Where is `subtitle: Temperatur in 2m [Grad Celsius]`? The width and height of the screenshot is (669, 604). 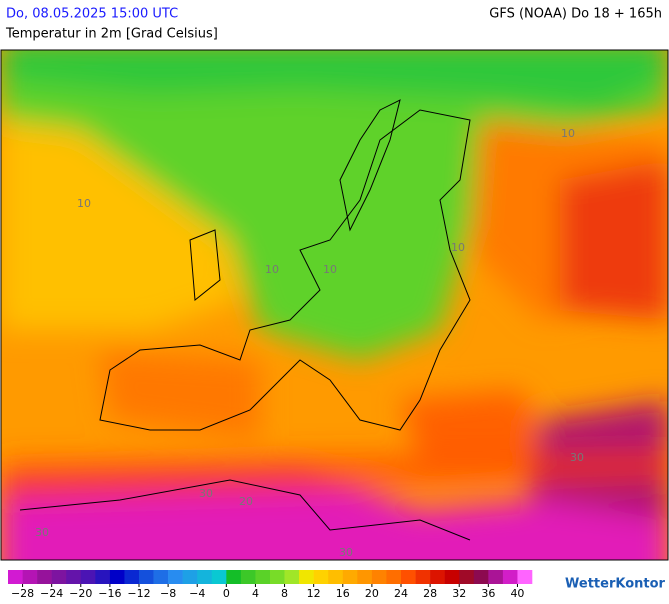
subtitle: Temperatur in 2m [Grad Celsius] is located at coordinates (111, 34).